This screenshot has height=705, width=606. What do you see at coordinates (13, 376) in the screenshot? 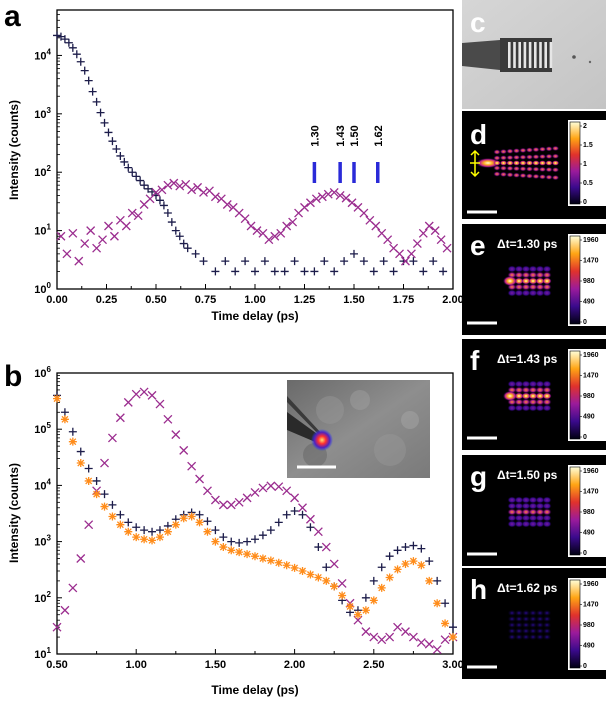
I see `panel-label-b: b` at bounding box center [13, 376].